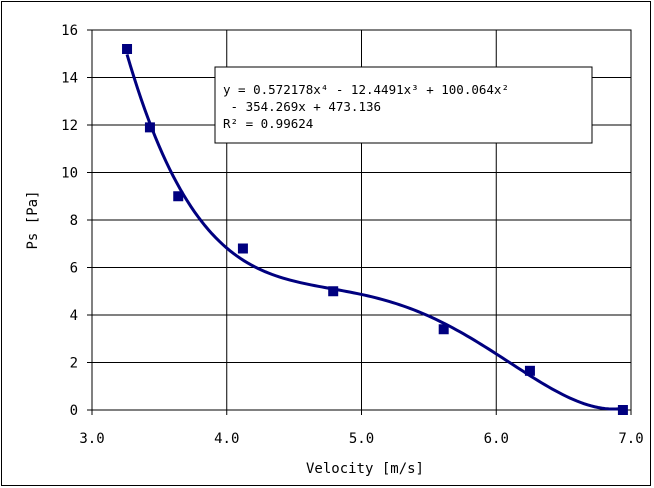 Image resolution: width=654 pixels, height=488 pixels. What do you see at coordinates (302, 106) in the screenshot?
I see `equation-line-2: - 354.269x + 473.136` at bounding box center [302, 106].